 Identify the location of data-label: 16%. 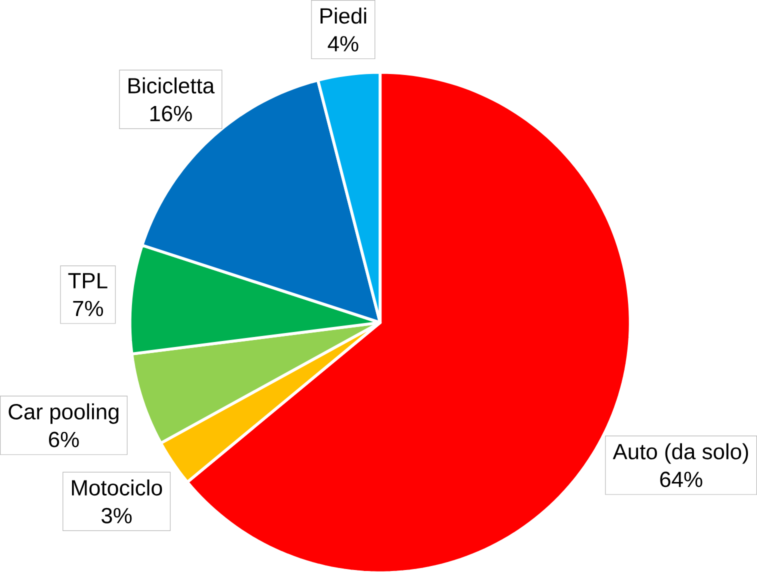
(171, 114).